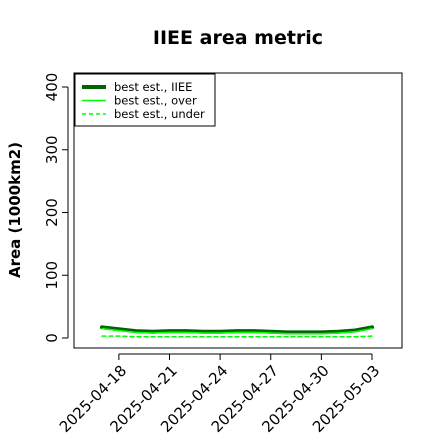 Image resolution: width=440 pixels, height=440 pixels. What do you see at coordinates (159, 114) in the screenshot?
I see `legend-label-2: best est., under` at bounding box center [159, 114].